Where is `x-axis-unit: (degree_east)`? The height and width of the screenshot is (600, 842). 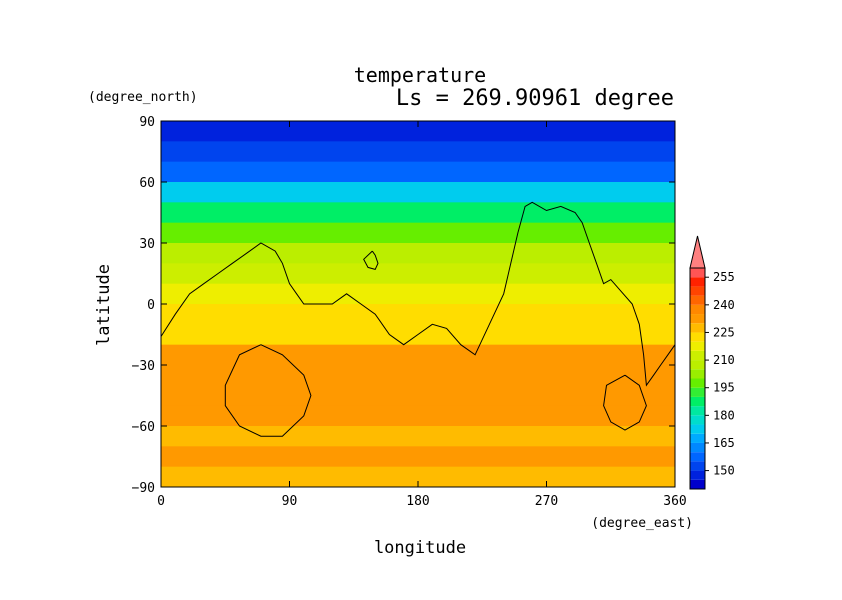 x-axis-unit: (degree_east) is located at coordinates (642, 523).